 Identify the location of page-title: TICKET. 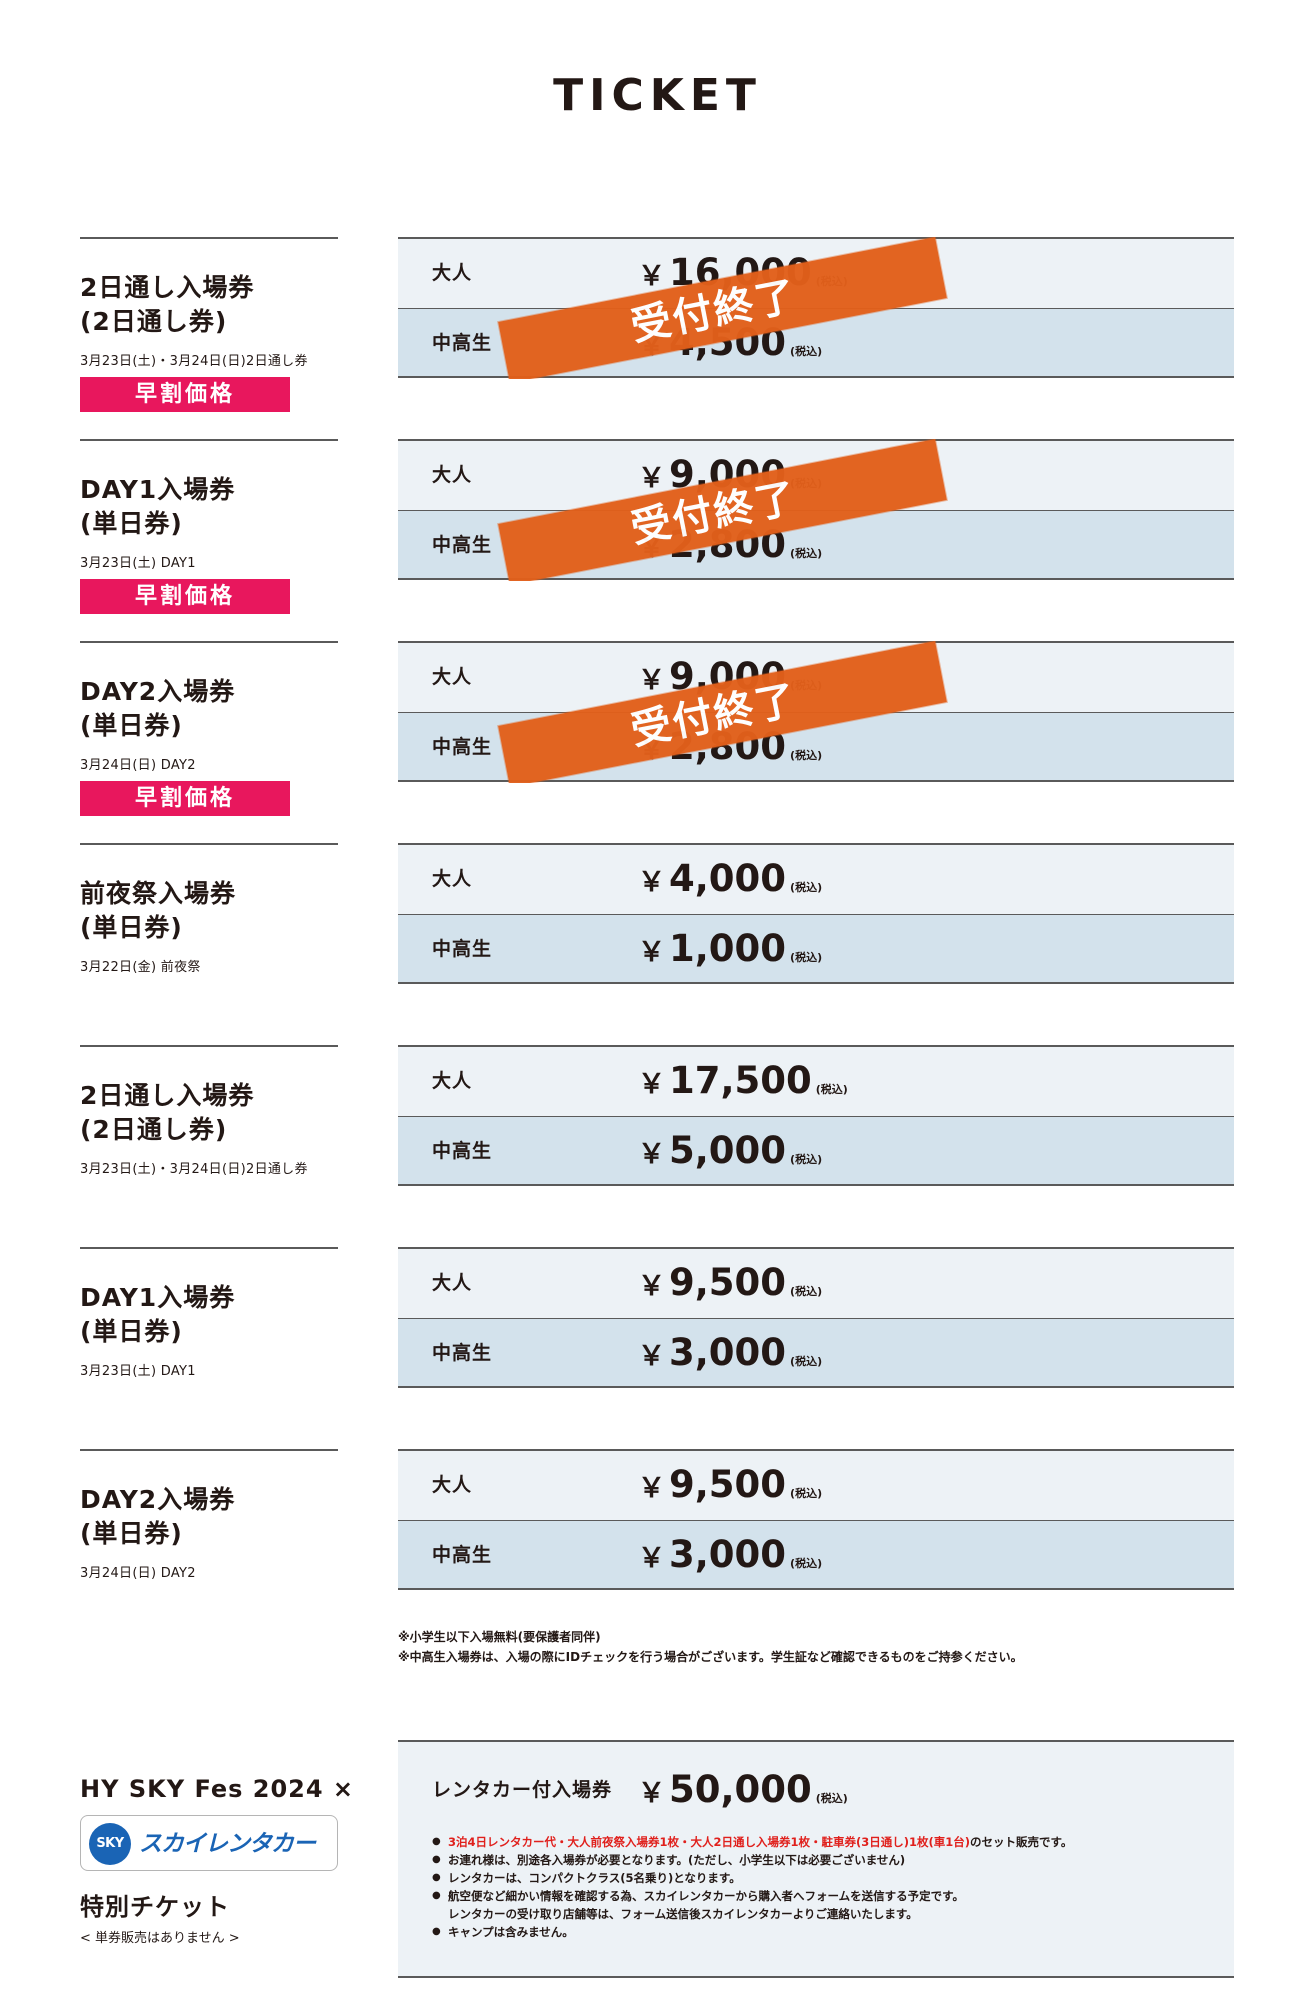
(657, 95).